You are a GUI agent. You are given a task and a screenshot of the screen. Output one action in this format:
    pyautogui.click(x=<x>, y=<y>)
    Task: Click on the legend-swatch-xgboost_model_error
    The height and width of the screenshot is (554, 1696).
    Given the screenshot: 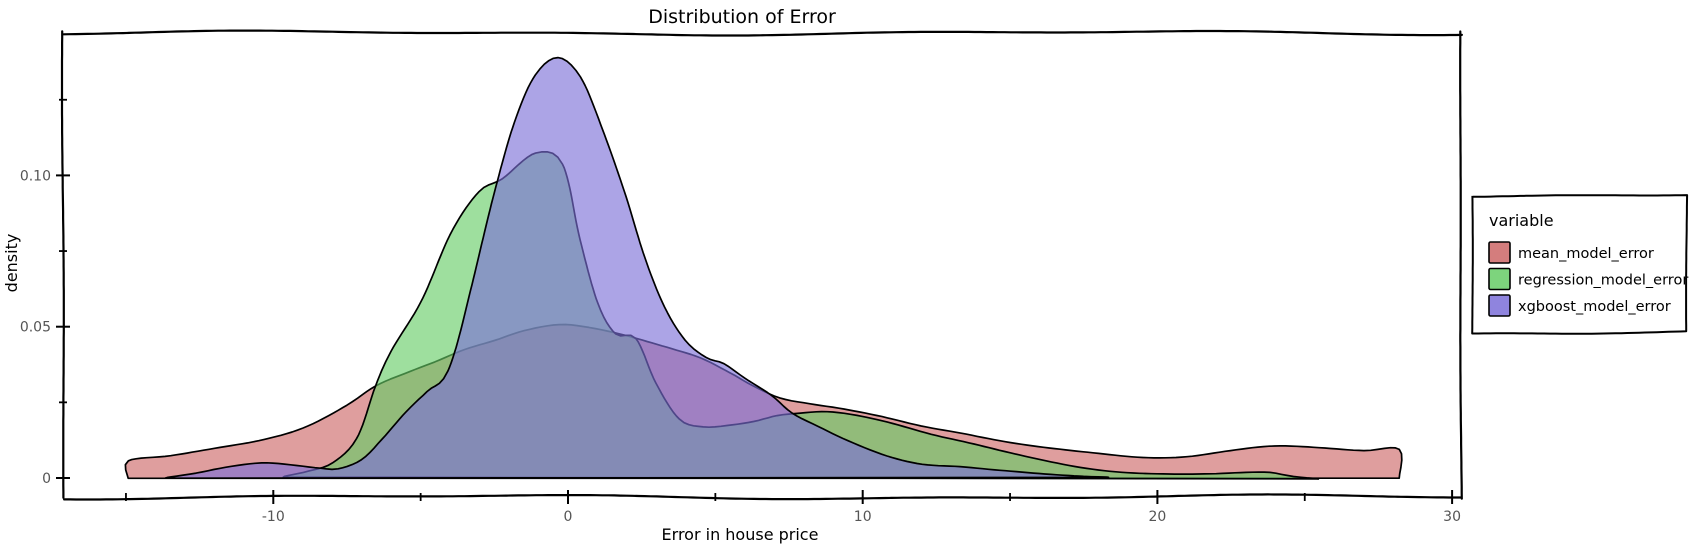 What is the action you would take?
    pyautogui.click(x=1499, y=305)
    